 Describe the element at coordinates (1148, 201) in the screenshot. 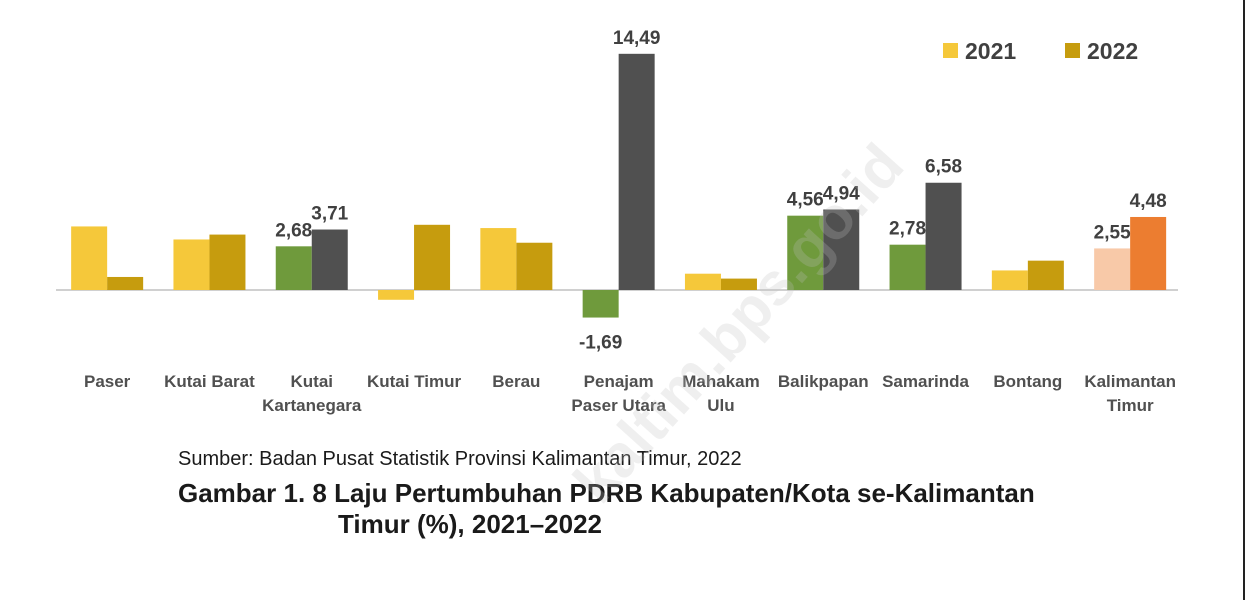

I see `data-label-10-1: 4,48` at that location.